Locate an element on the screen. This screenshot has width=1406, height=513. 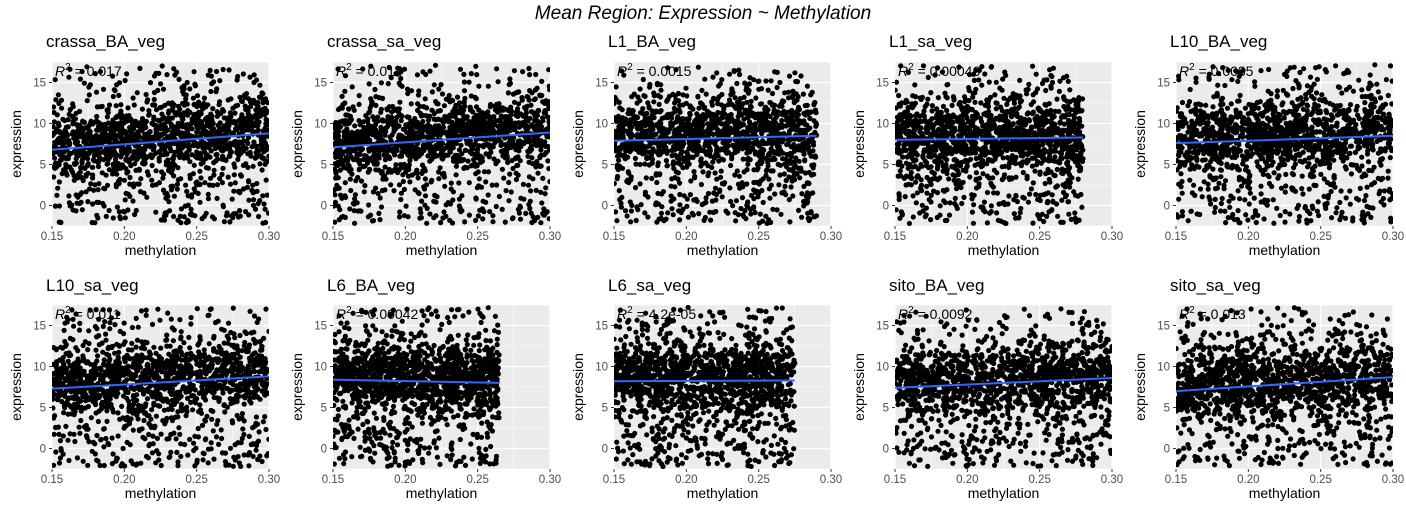
panel-title: sito_BA_veg is located at coordinates (936, 285).